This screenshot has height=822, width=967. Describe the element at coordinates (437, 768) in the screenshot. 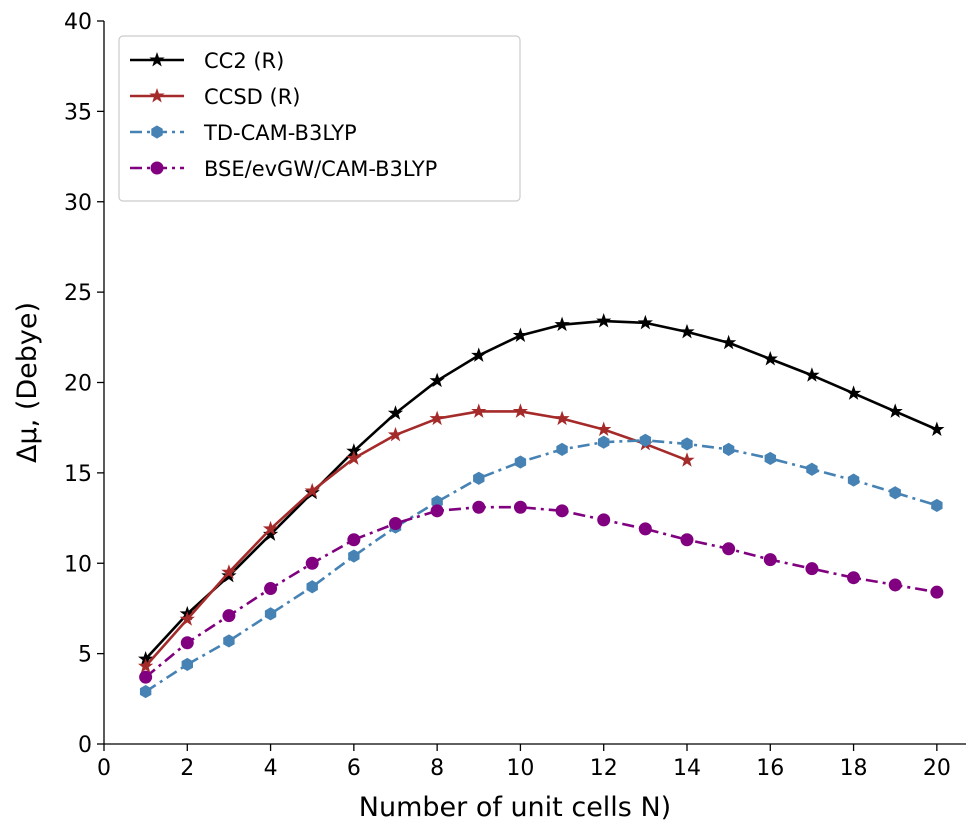

I see `x-tick-label: 8` at that location.